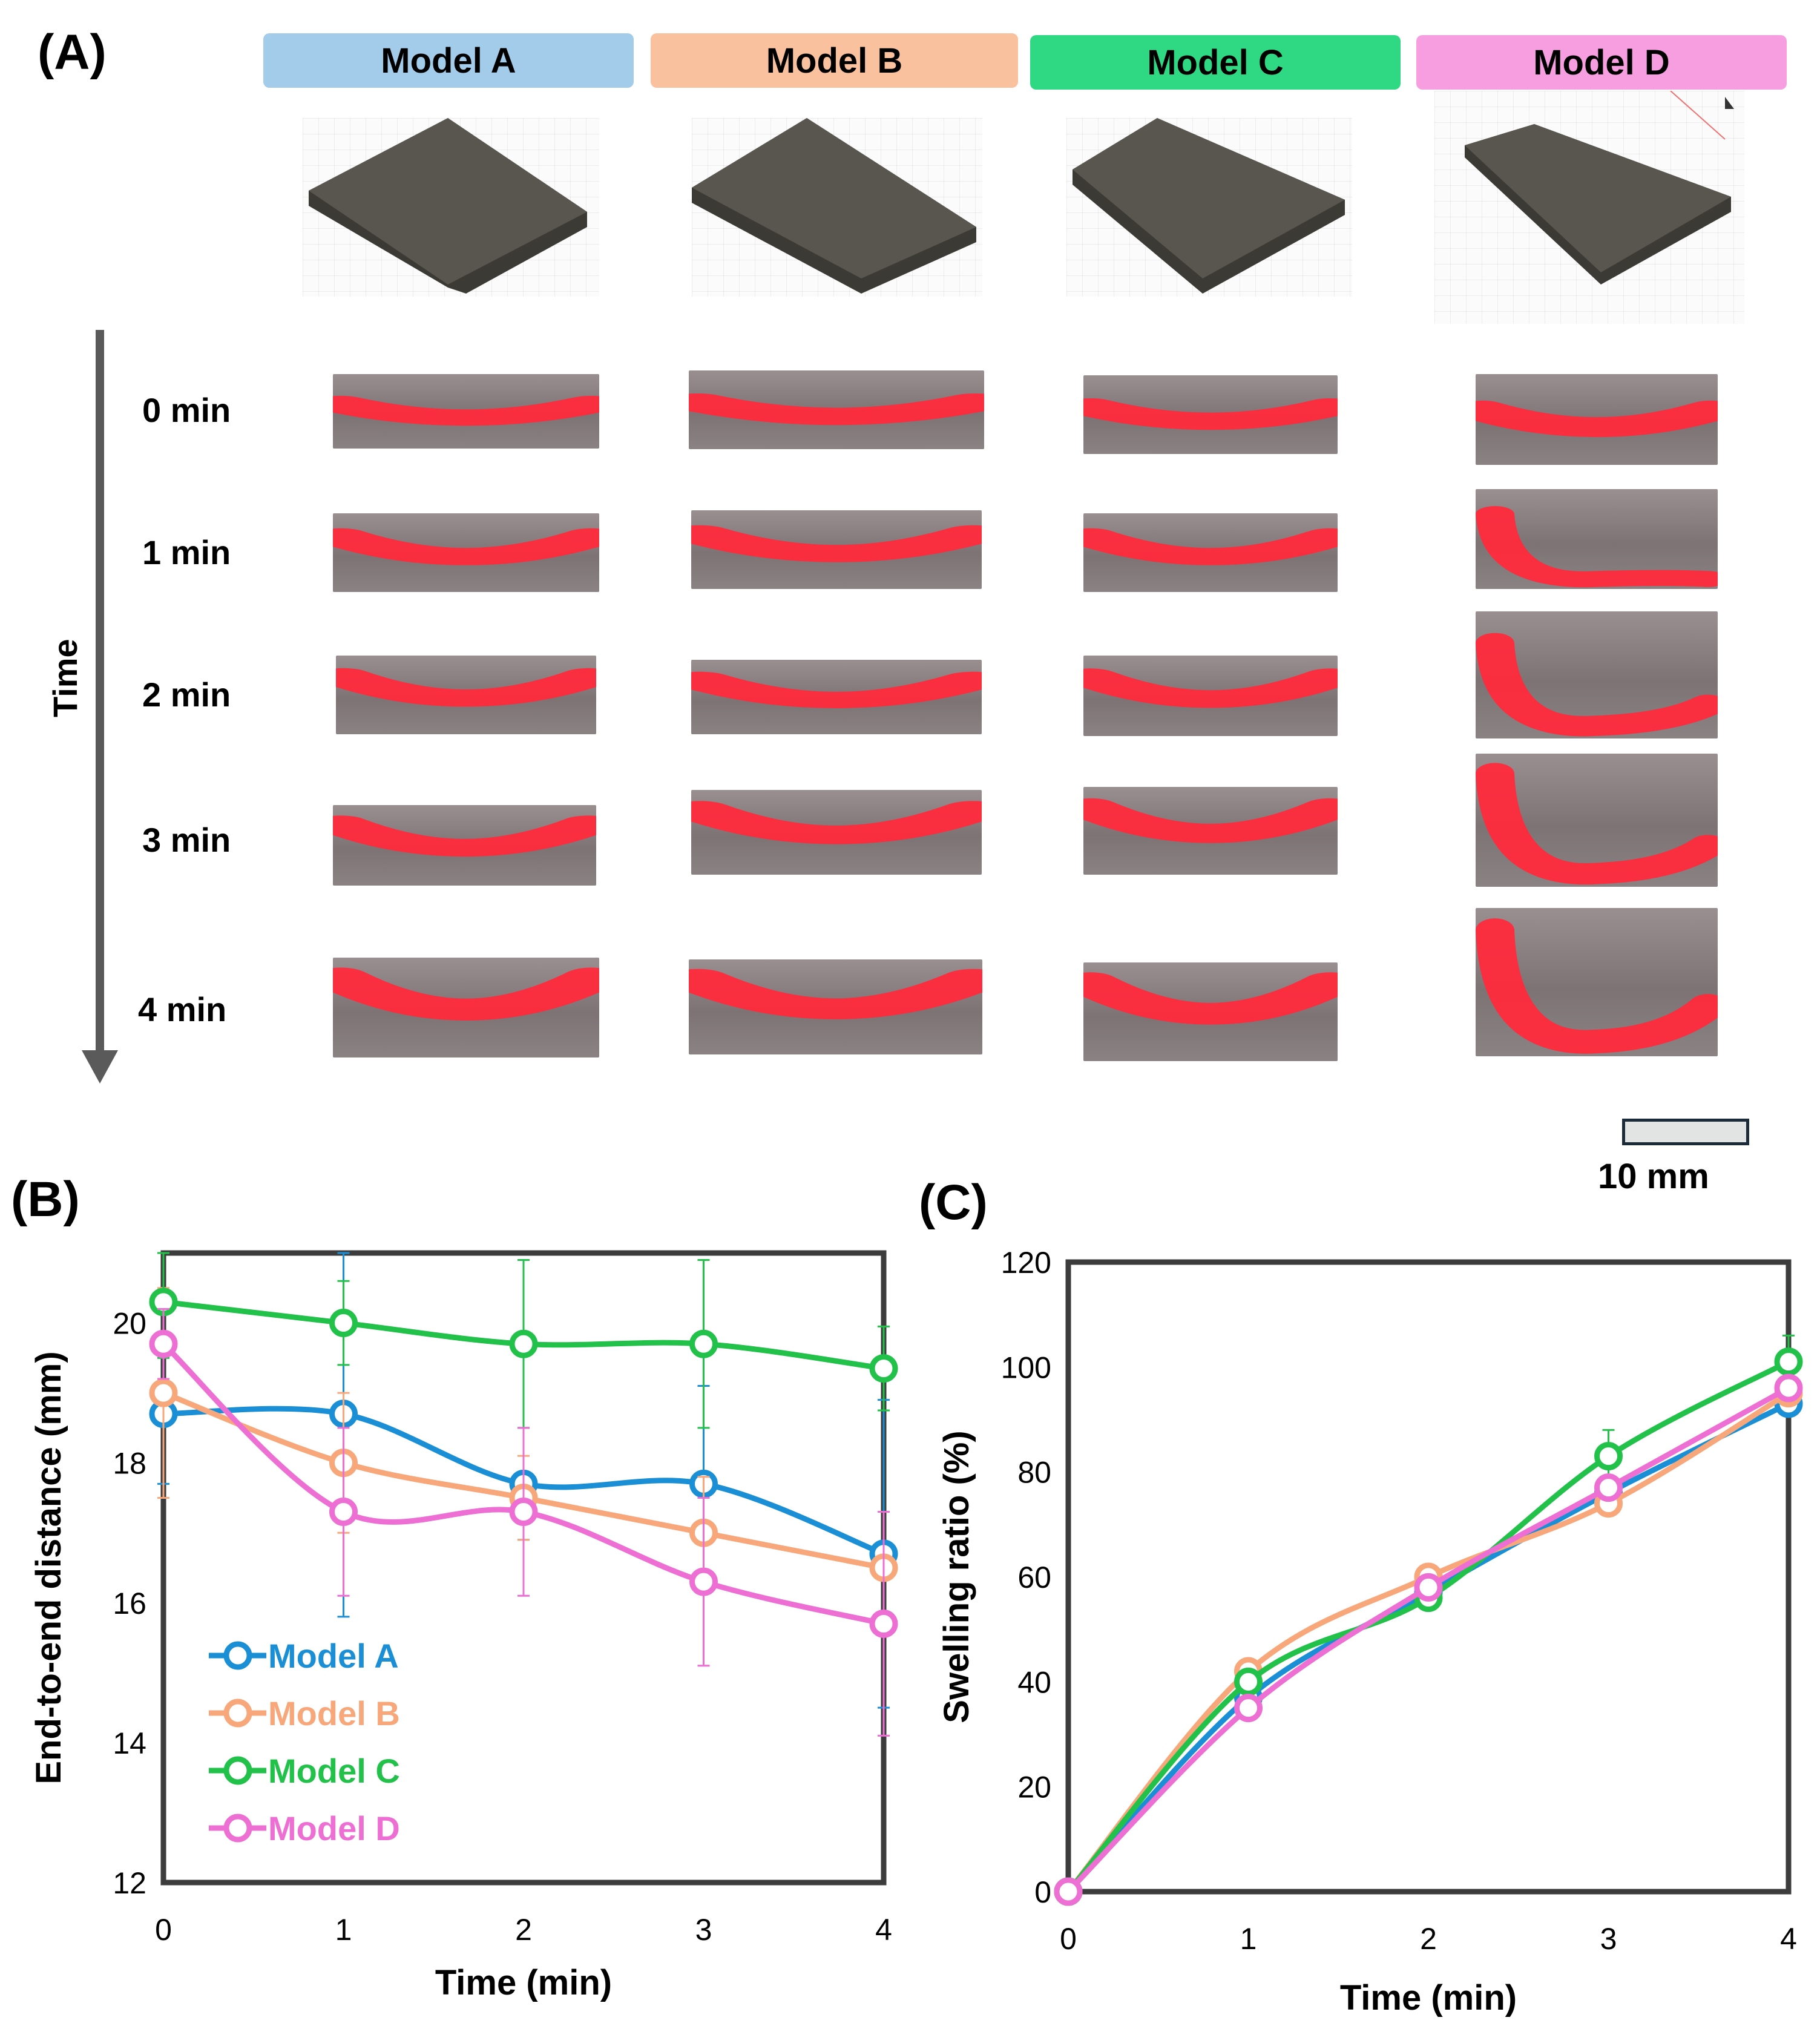 The height and width of the screenshot is (2026, 1820). I want to click on legend-label: Model A, so click(333, 1656).